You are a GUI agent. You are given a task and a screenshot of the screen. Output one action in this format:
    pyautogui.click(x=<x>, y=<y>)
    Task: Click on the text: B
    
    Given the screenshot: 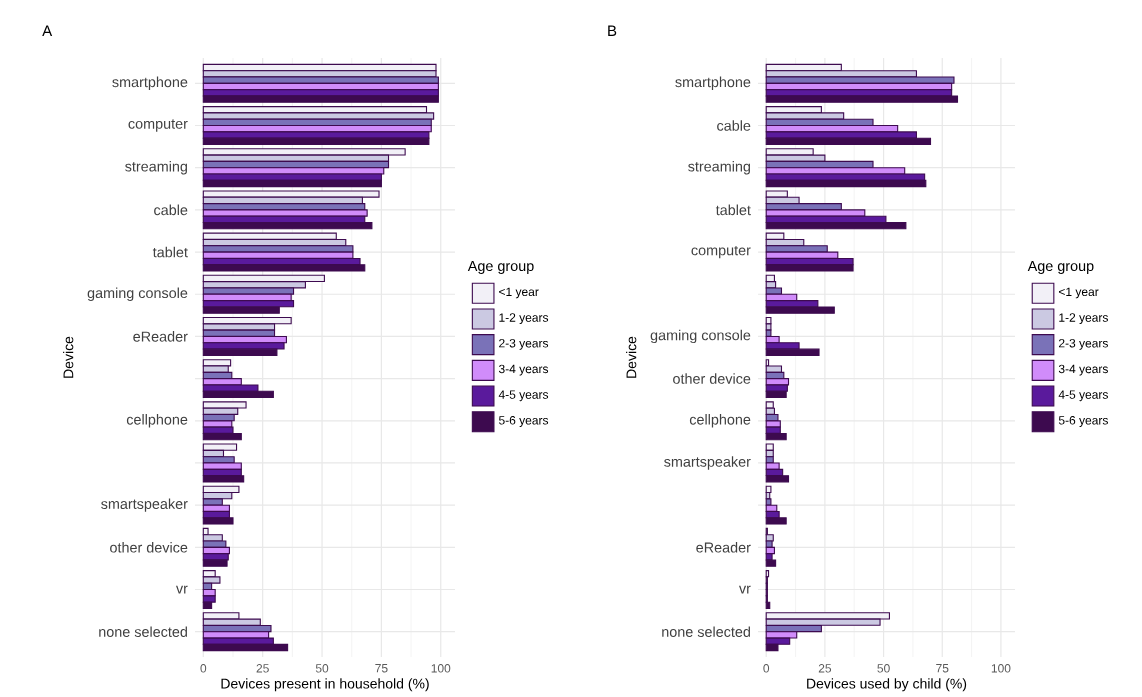 What is the action you would take?
    pyautogui.click(x=612, y=30)
    